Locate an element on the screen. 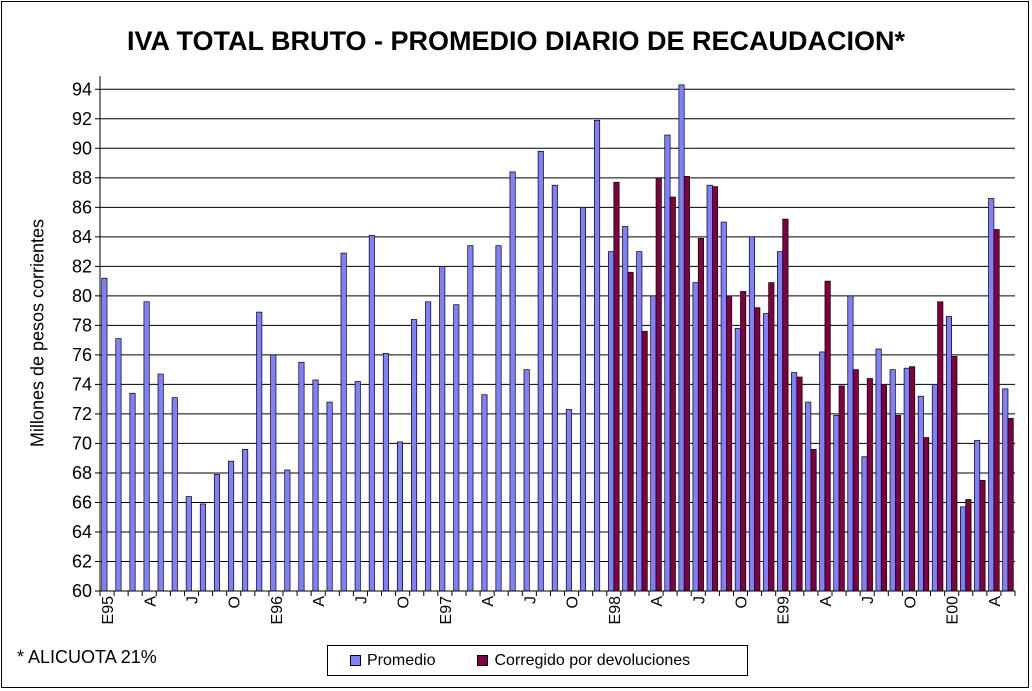  footnote: * ALICUOTA 21% is located at coordinates (87, 657).